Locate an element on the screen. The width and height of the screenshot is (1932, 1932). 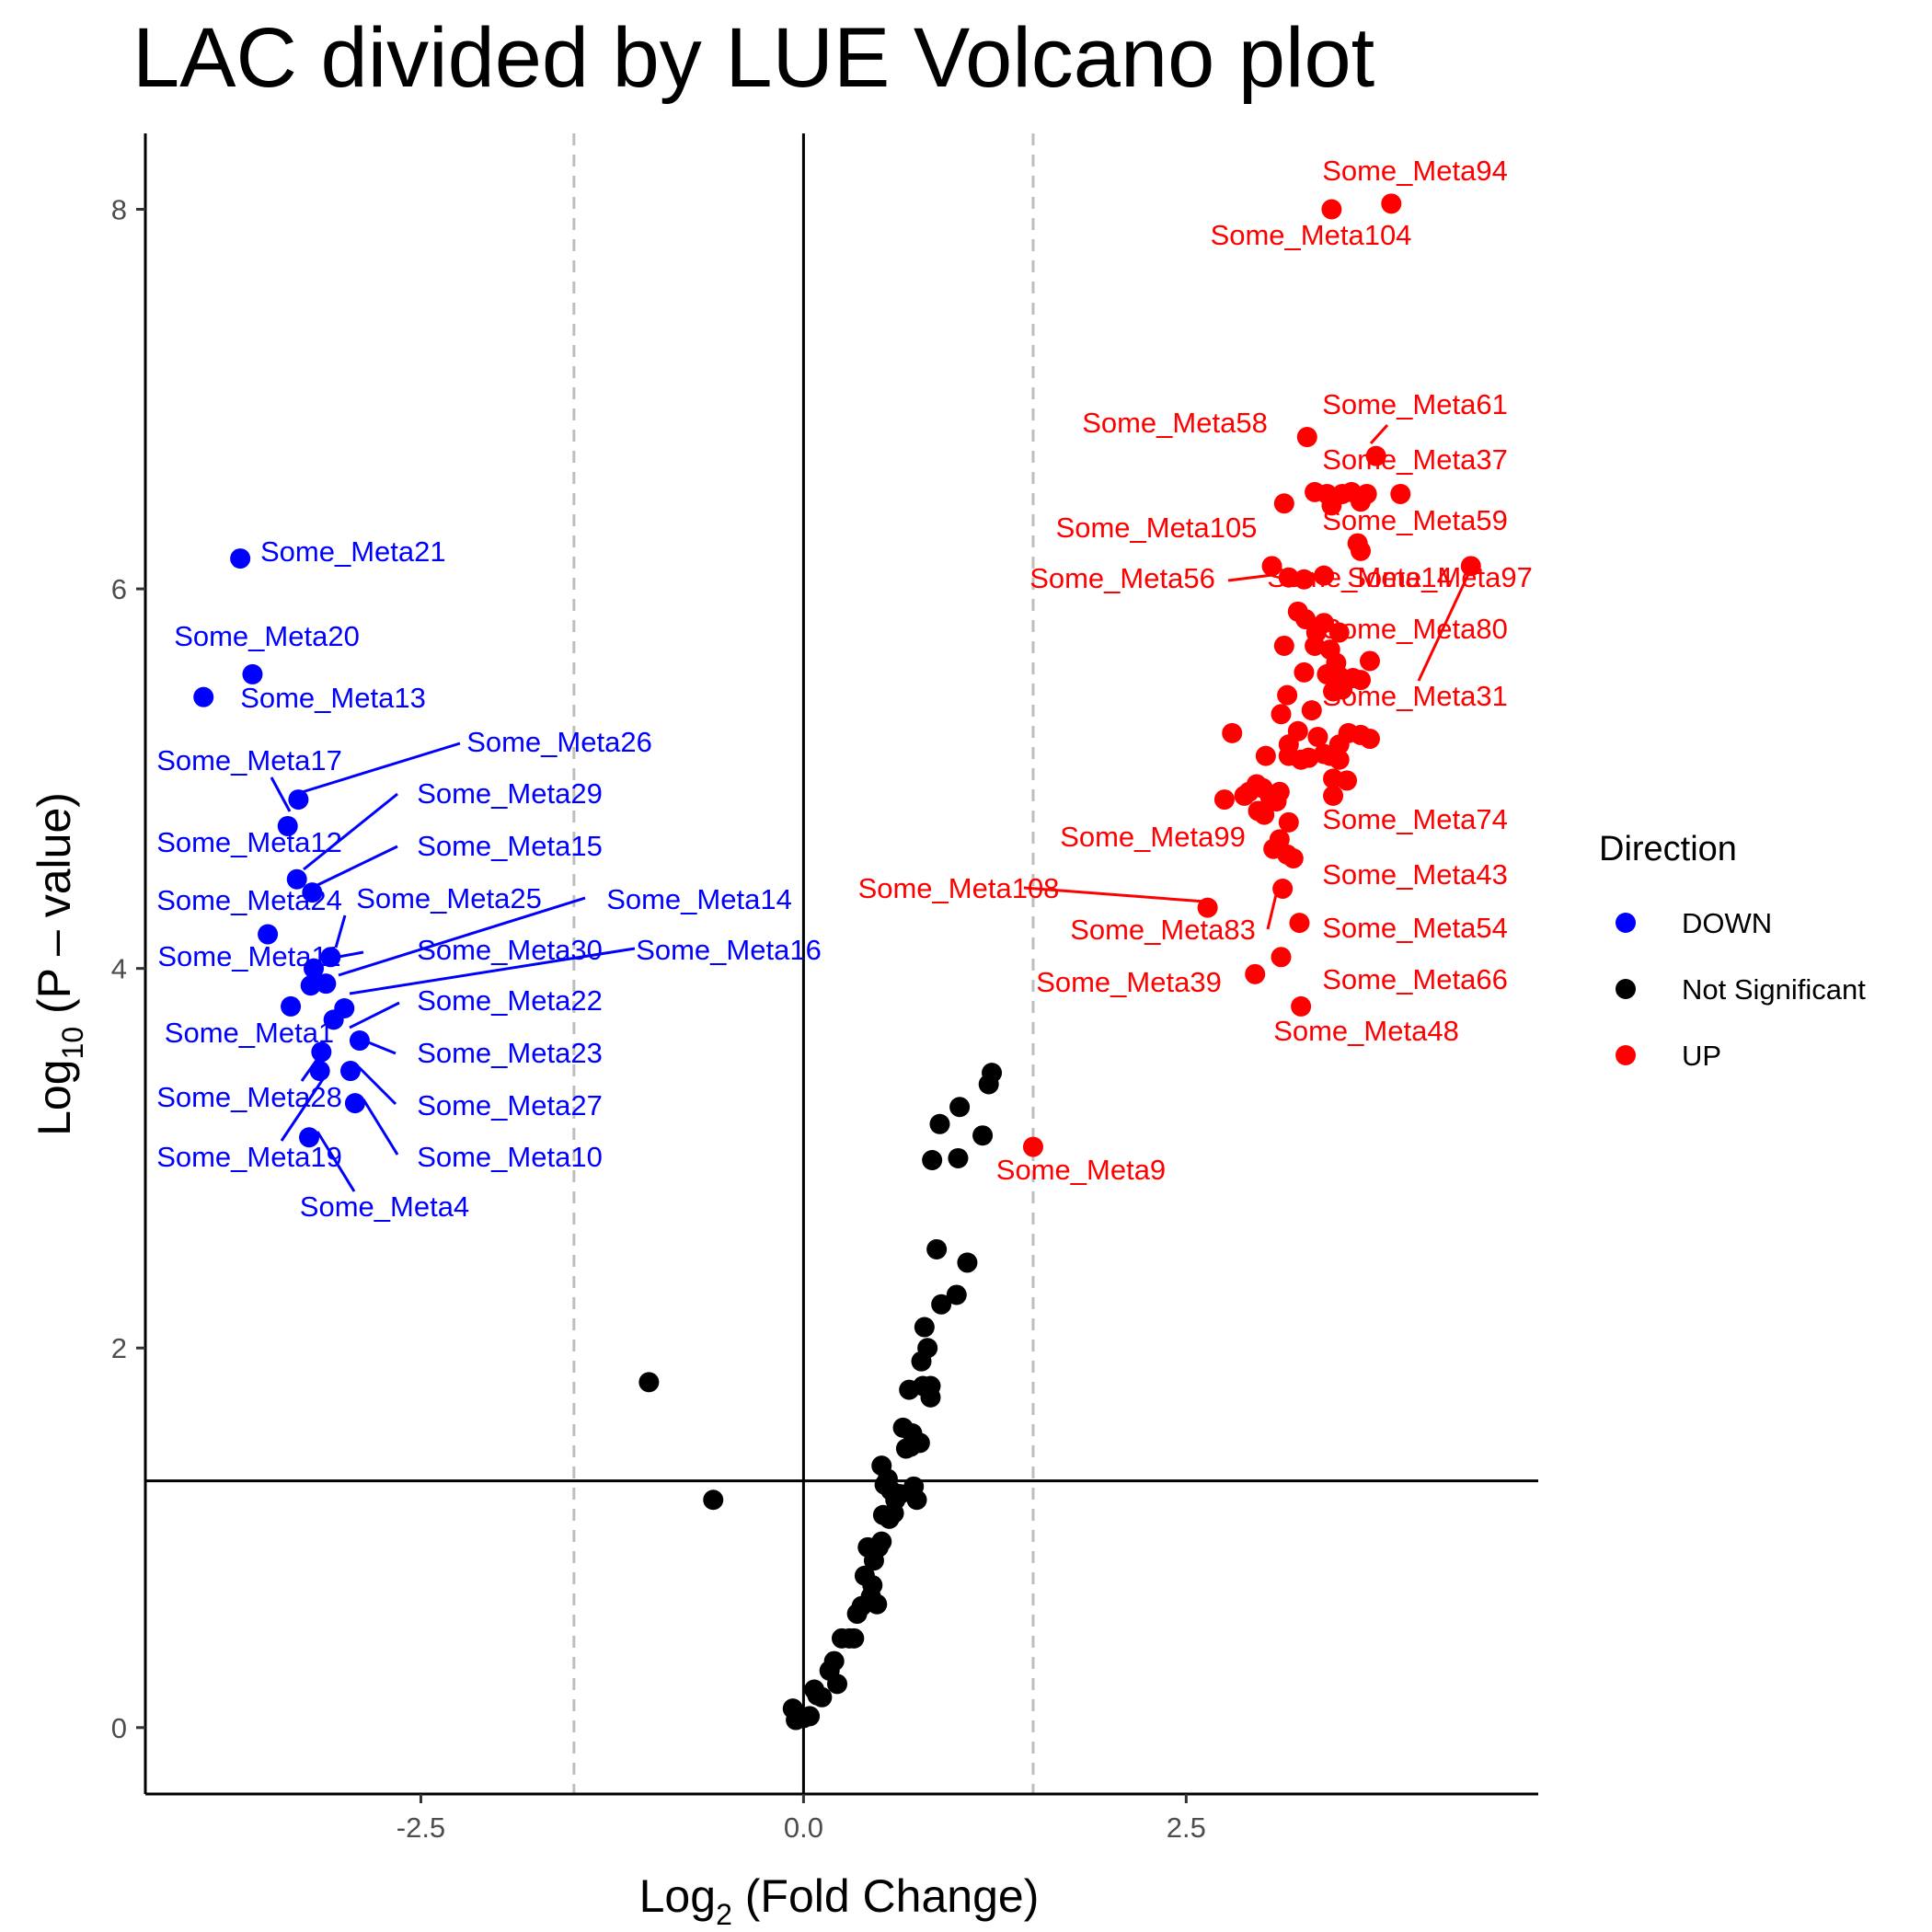
point-label: Some_Meta56 is located at coordinates (1122, 578).